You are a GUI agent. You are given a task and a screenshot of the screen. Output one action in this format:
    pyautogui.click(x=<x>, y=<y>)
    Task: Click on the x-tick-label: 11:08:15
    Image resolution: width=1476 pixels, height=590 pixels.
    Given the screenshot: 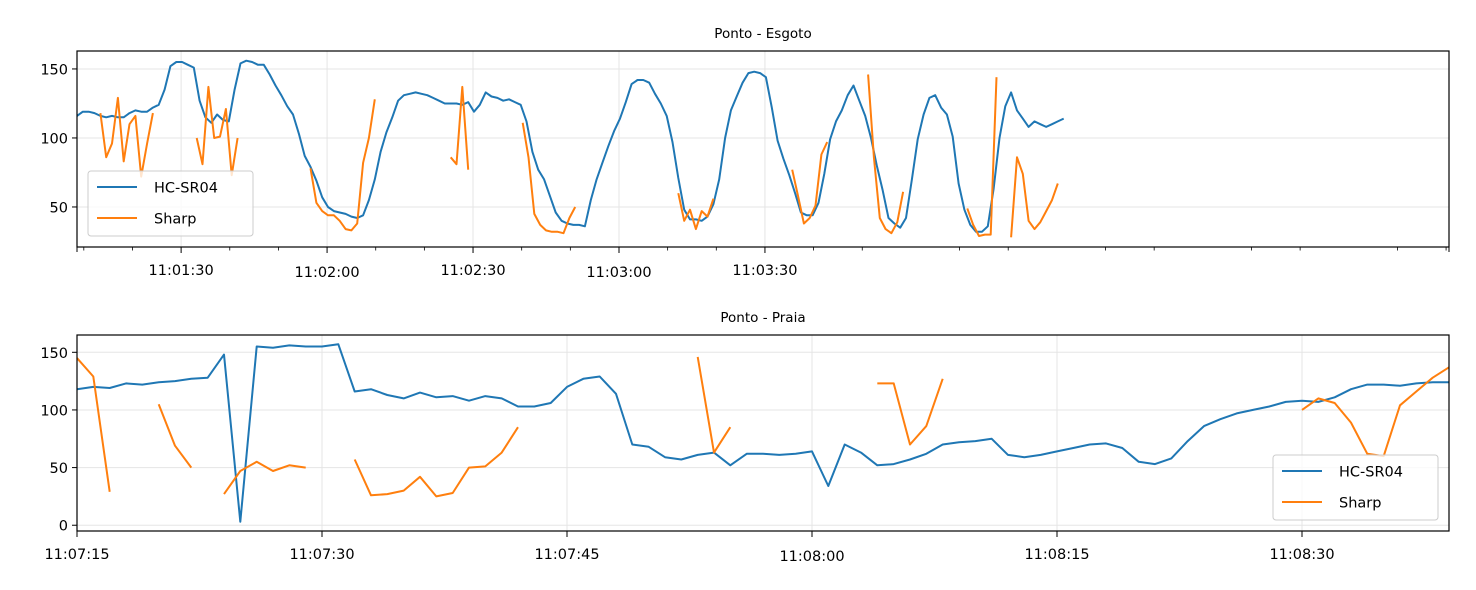 What is the action you would take?
    pyautogui.click(x=1056, y=555)
    